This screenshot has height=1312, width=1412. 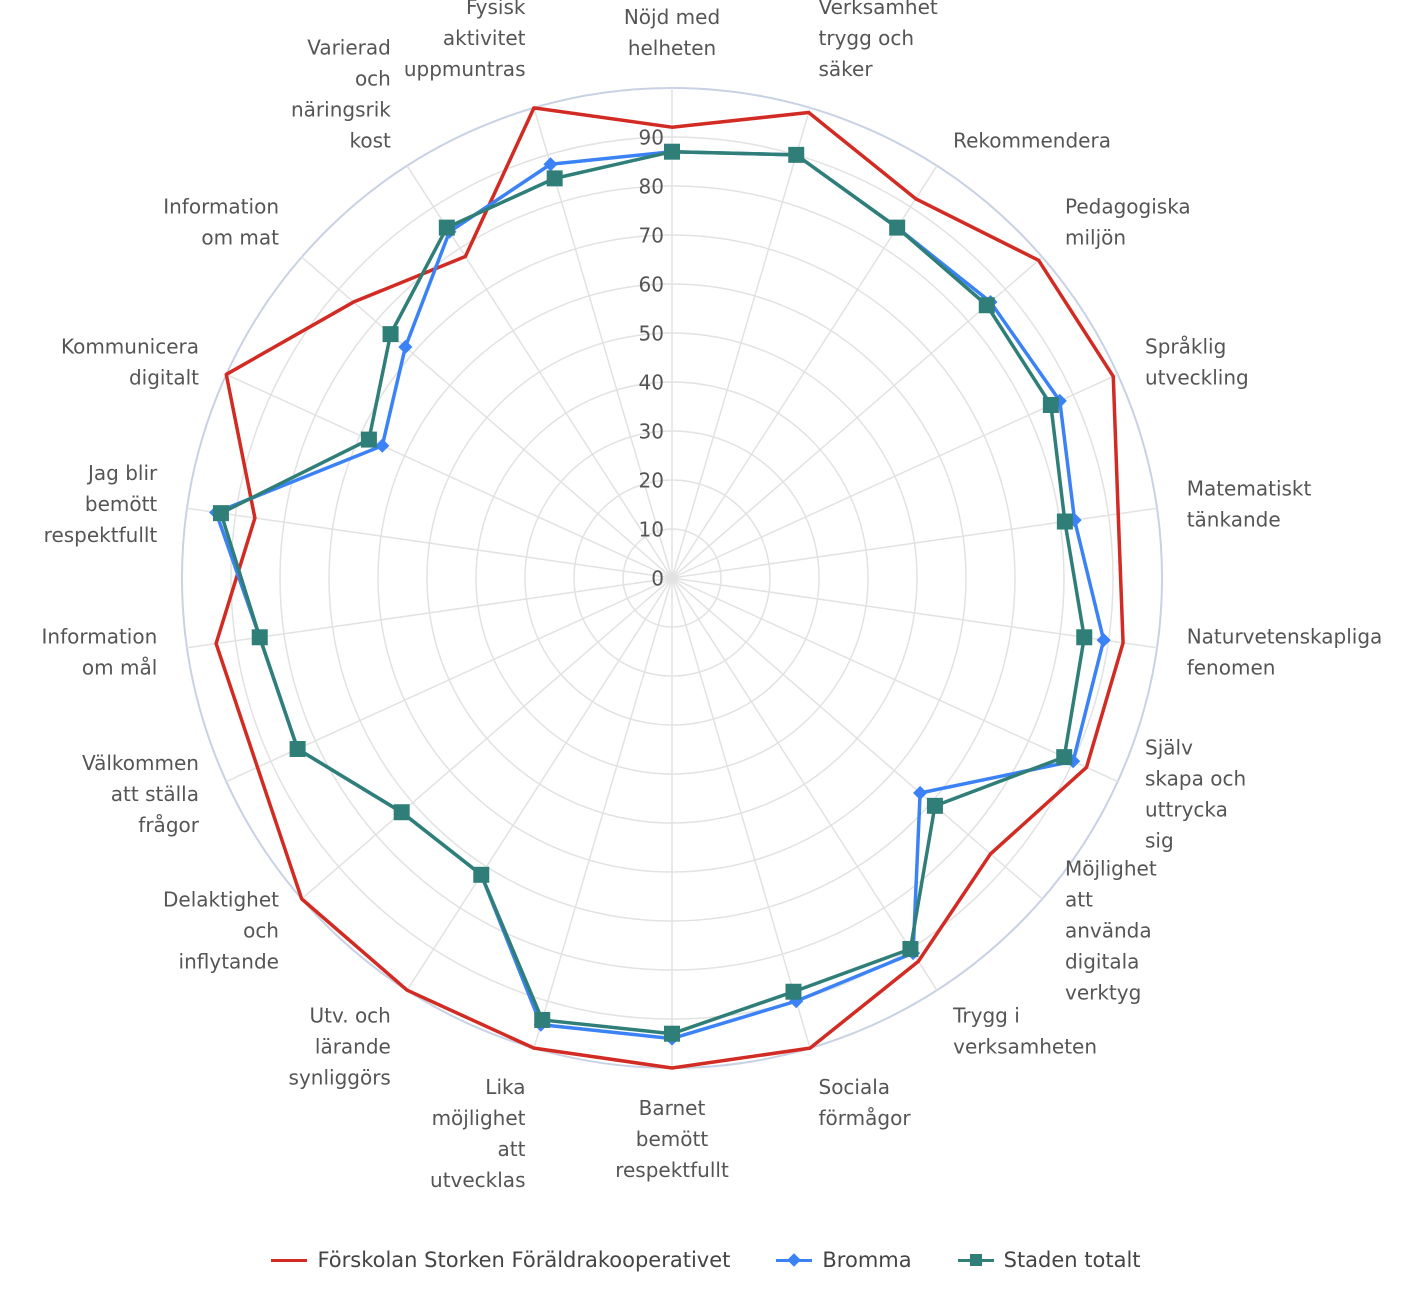 I want to click on category-label: Möjlighet att använda digitala verktyg, so click(x=1111, y=931).